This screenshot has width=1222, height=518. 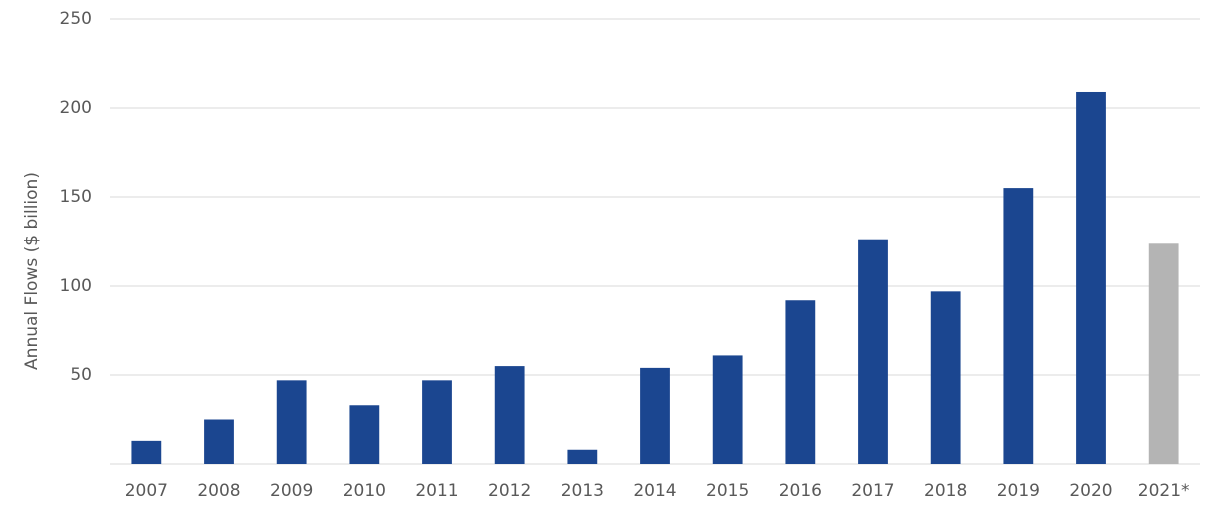 What do you see at coordinates (1018, 491) in the screenshot?
I see `x-tick-label: 2019` at bounding box center [1018, 491].